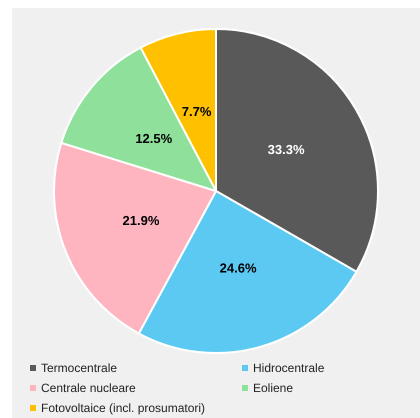  Describe the element at coordinates (123, 408) in the screenshot. I see `legend-label: Fotovoltaice (incl. prosumatori)` at that location.